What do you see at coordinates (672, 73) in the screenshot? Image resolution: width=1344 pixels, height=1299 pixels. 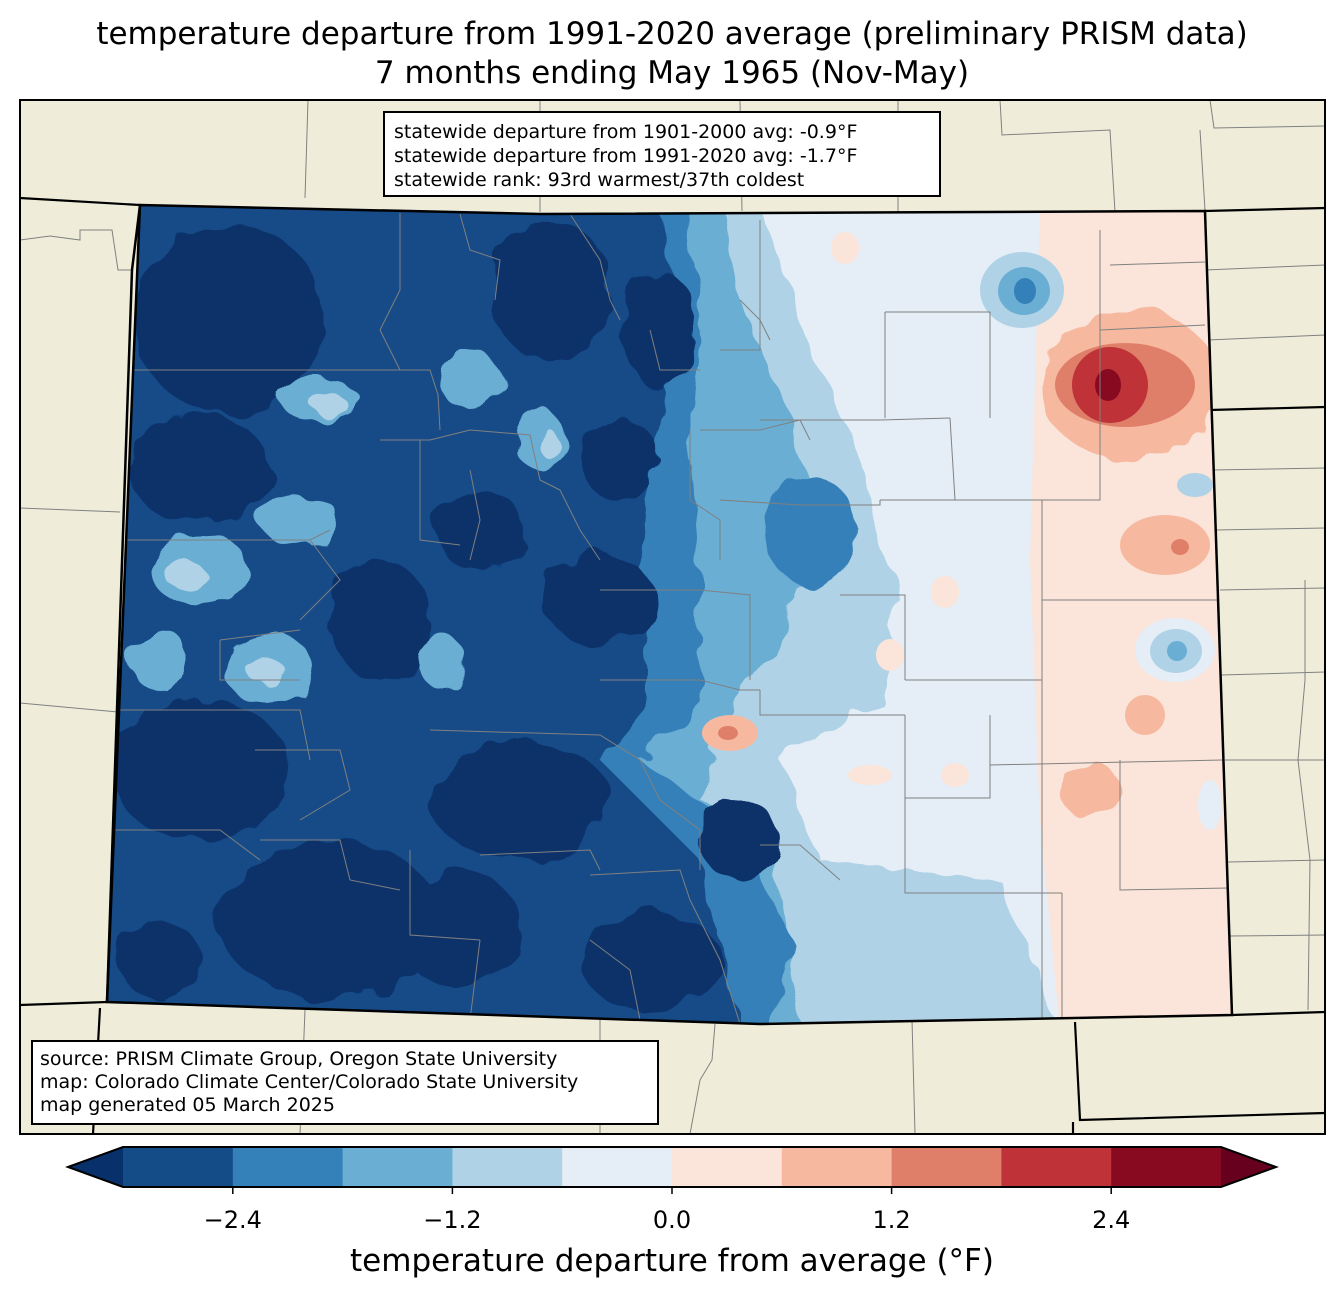 I see `map-title-line2: 7 months ending May 1965 (Nov-May)` at bounding box center [672, 73].